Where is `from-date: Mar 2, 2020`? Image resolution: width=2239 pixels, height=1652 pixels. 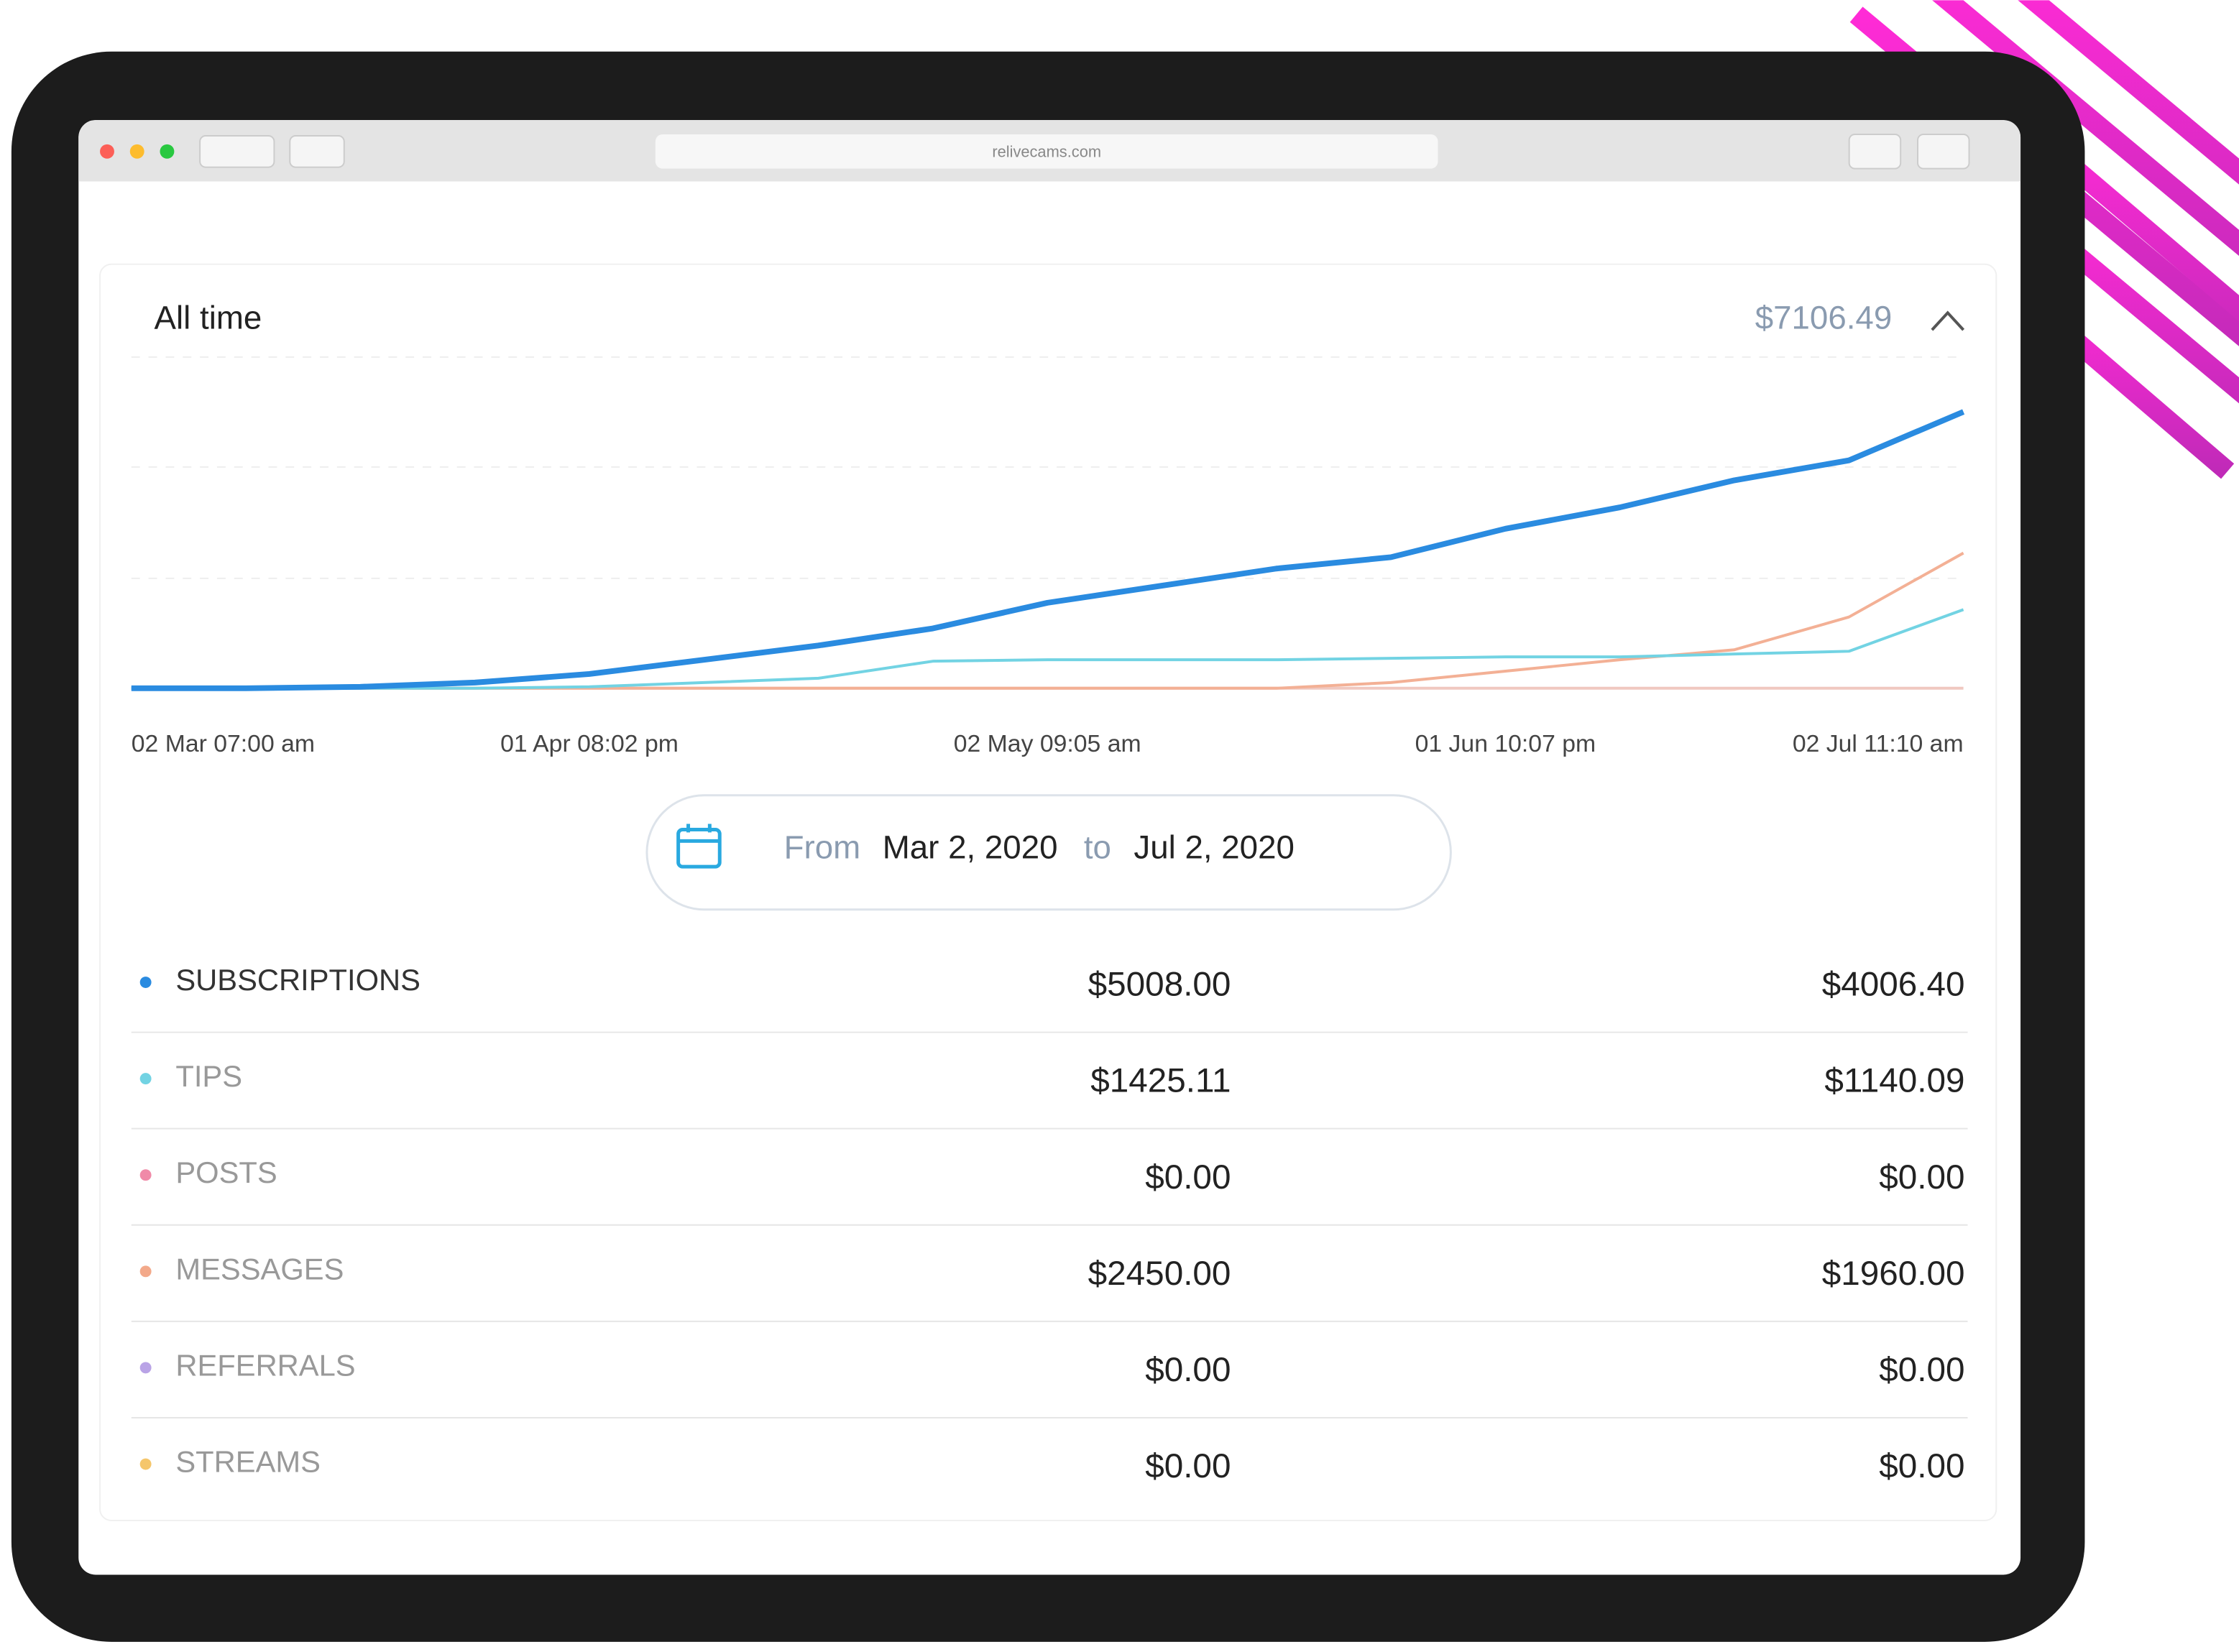 from-date: Mar 2, 2020 is located at coordinates (970, 847).